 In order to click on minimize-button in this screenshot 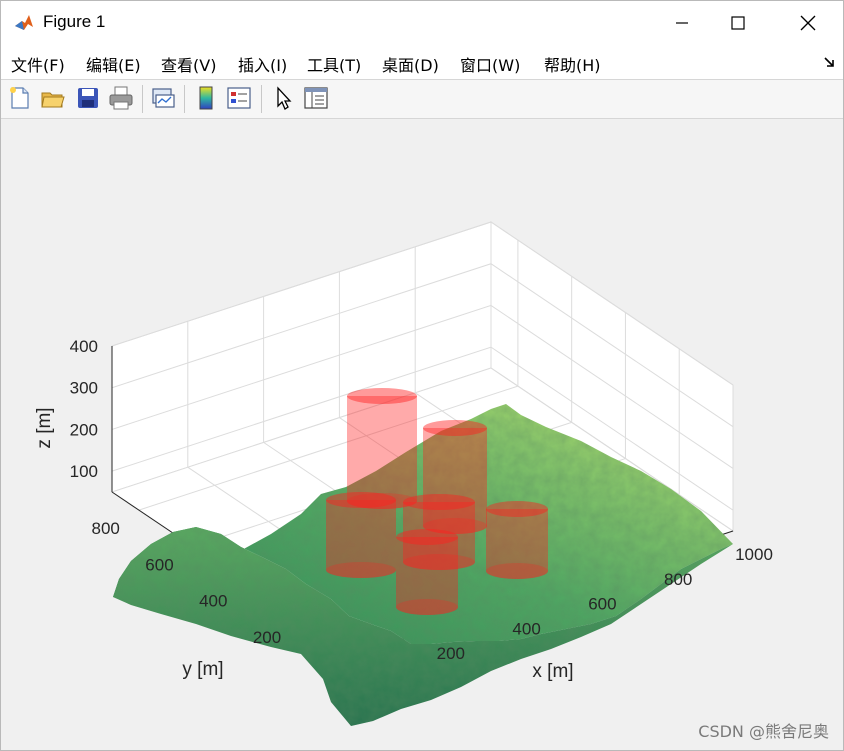, I will do `click(682, 23)`.